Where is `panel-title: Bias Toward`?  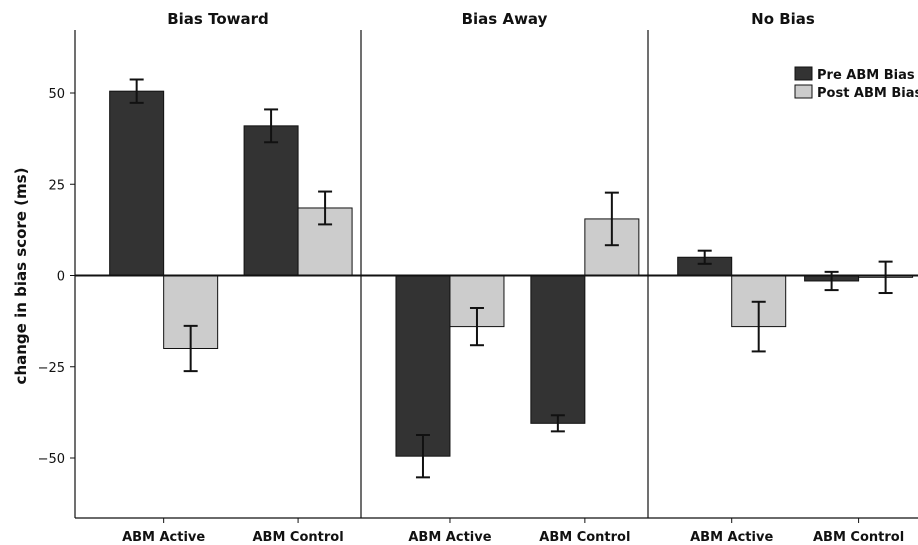
panel-title: Bias Toward is located at coordinates (218, 19).